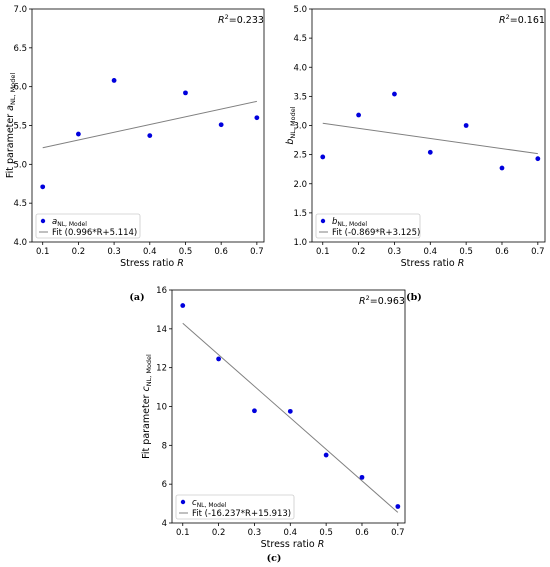  I want to click on y-tick-label: 6.0, so click(20, 88).